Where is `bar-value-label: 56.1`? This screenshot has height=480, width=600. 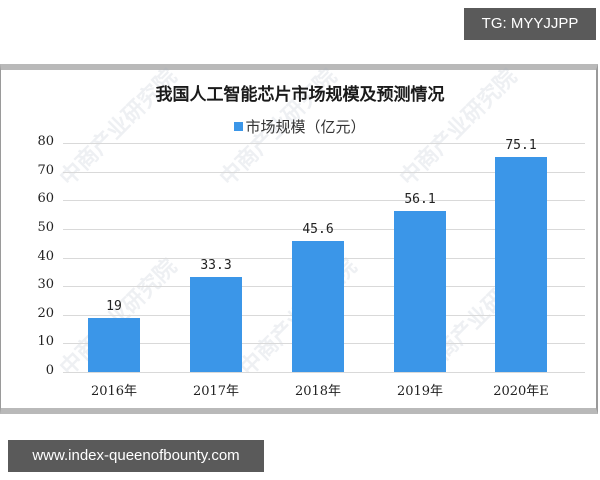
bar-value-label: 56.1 is located at coordinates (420, 200).